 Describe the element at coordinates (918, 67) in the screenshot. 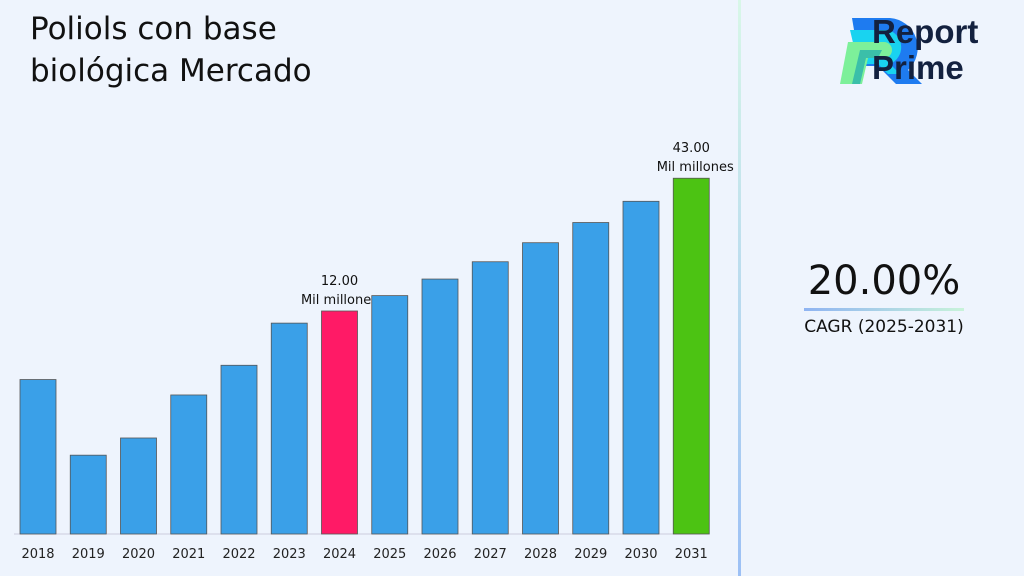

I see `logo-text-line2: Prime` at that location.